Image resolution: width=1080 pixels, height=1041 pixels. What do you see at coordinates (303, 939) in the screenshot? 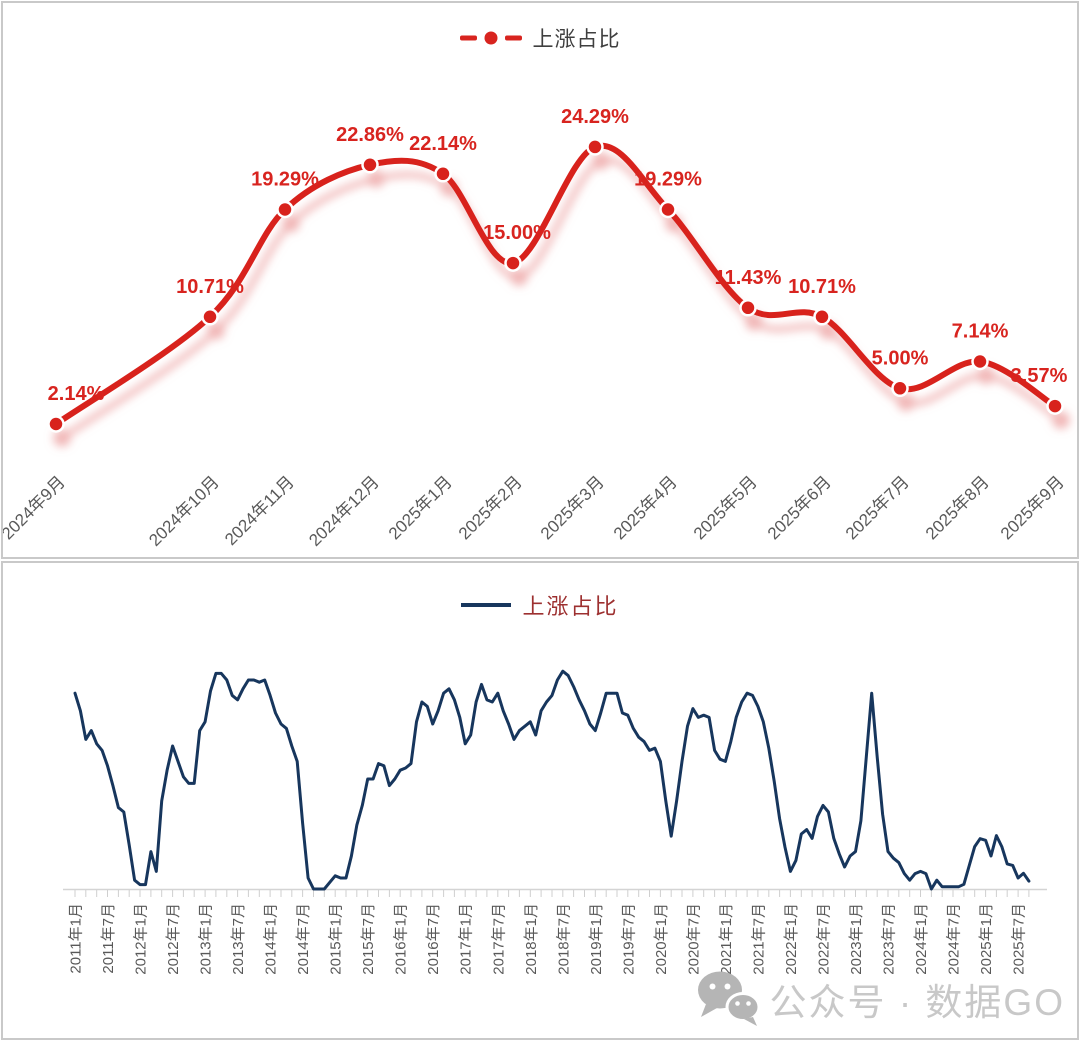
I see `x-axis-label: 2014年7月` at bounding box center [303, 939].